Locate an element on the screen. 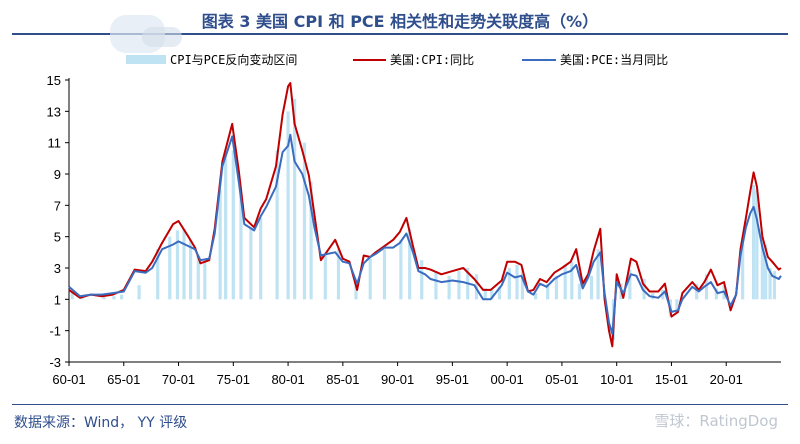  x-tick-label: 00-01 is located at coordinates (507, 379).